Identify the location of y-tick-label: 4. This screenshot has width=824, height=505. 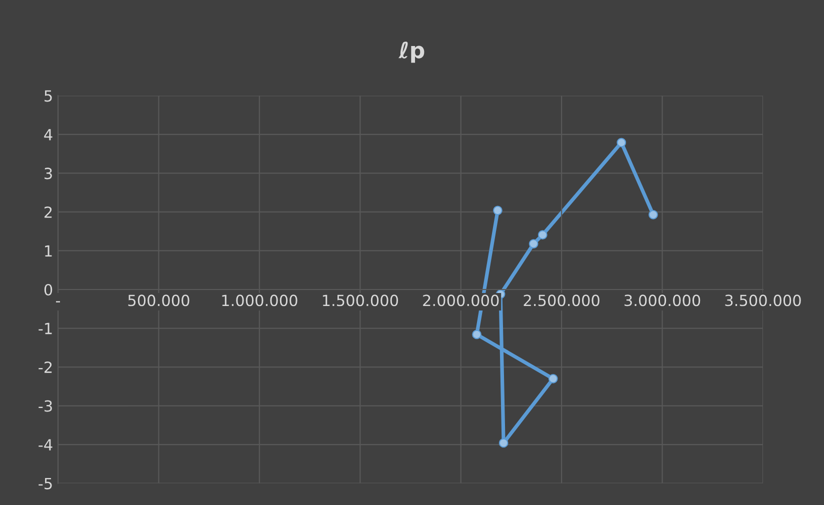
(48, 134).